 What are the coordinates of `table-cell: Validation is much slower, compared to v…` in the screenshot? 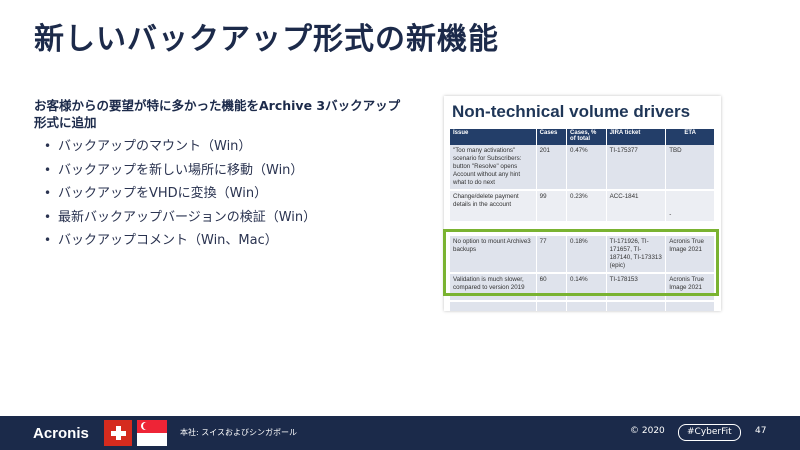 It's located at (493, 287).